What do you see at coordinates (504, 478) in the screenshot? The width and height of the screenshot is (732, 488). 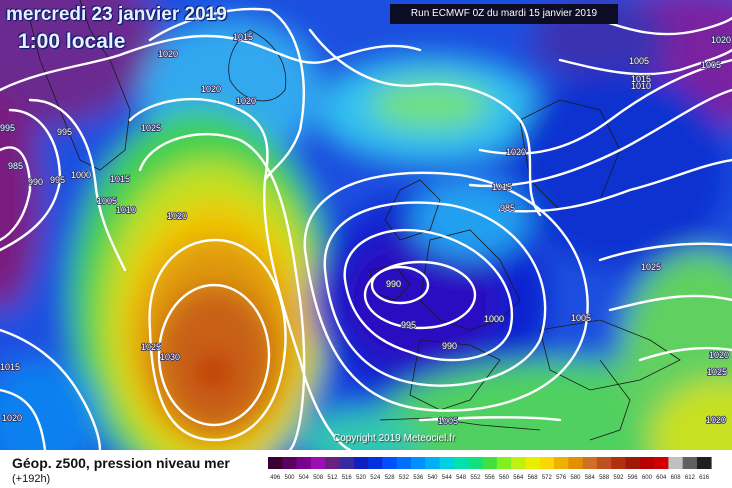 I see `scale-tick-label: 560` at bounding box center [504, 478].